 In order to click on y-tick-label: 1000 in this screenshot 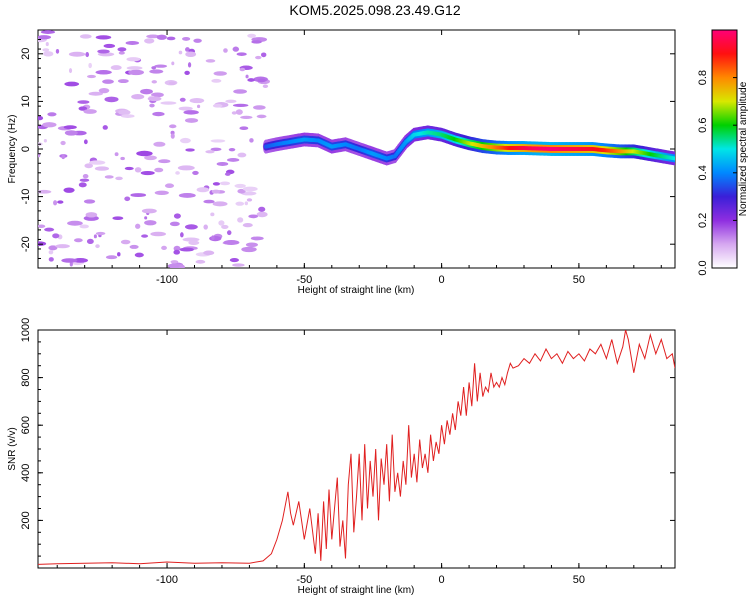, I will do `click(26, 330)`.